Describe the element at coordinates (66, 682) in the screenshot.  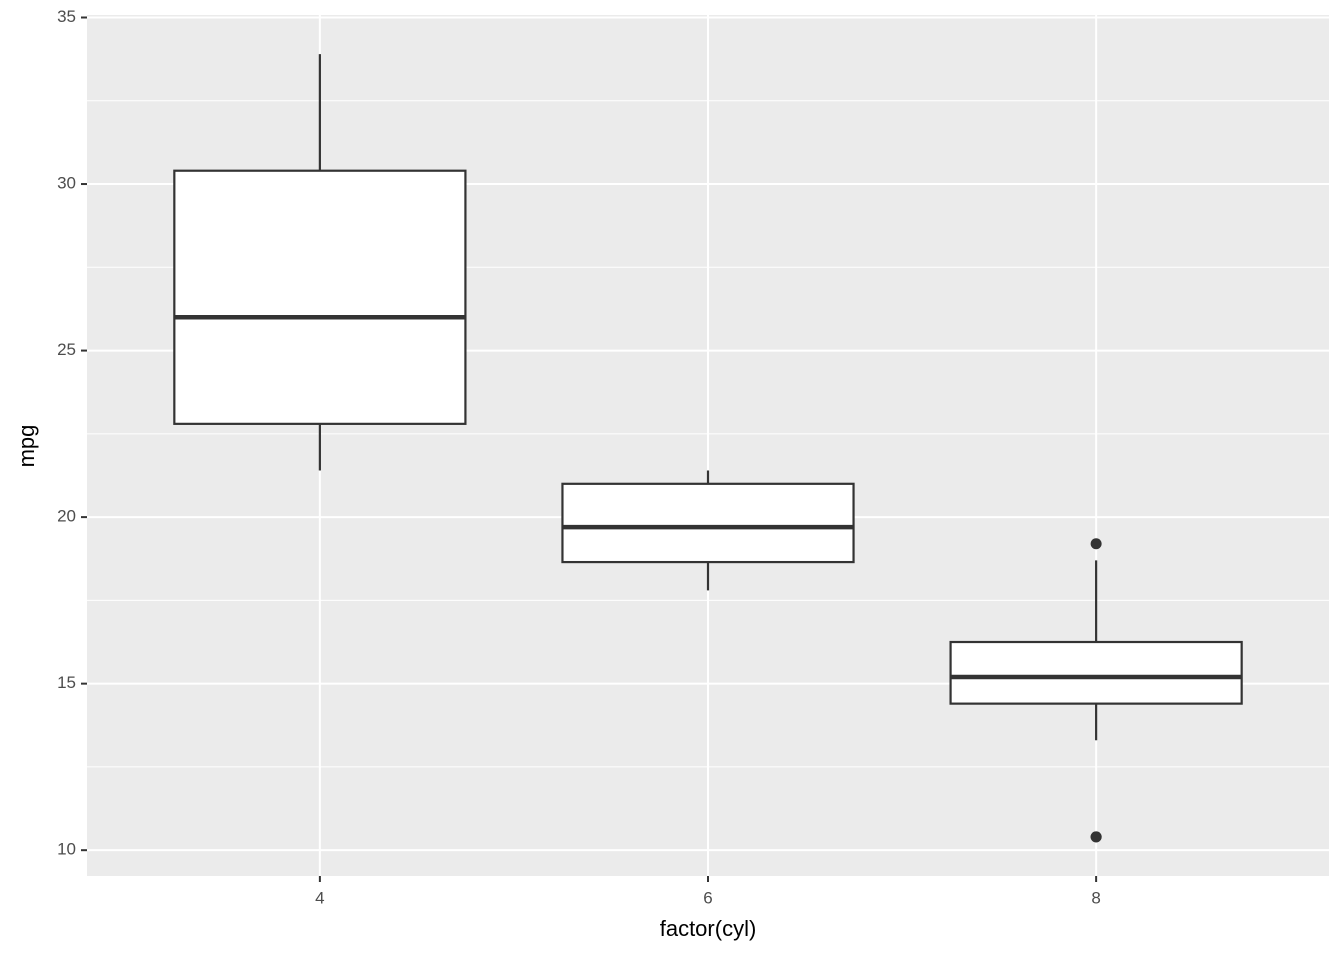
I see `y-tick-label: 15` at that location.